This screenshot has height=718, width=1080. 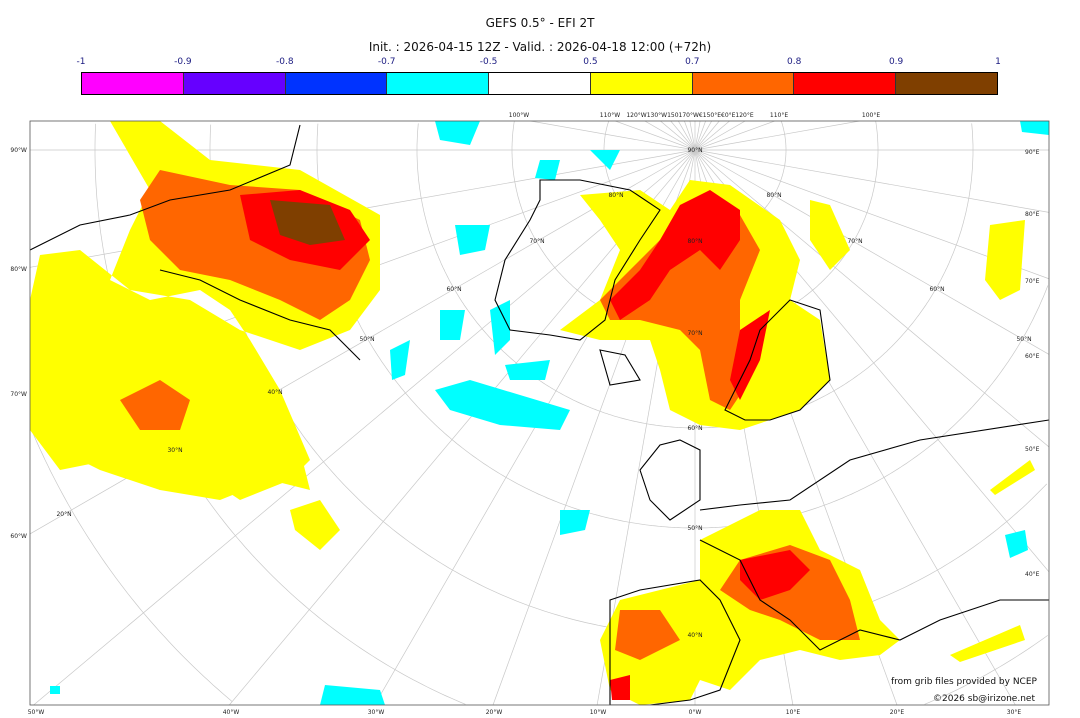 I want to click on colorbar-tick-label: 1, so click(x=998, y=62).